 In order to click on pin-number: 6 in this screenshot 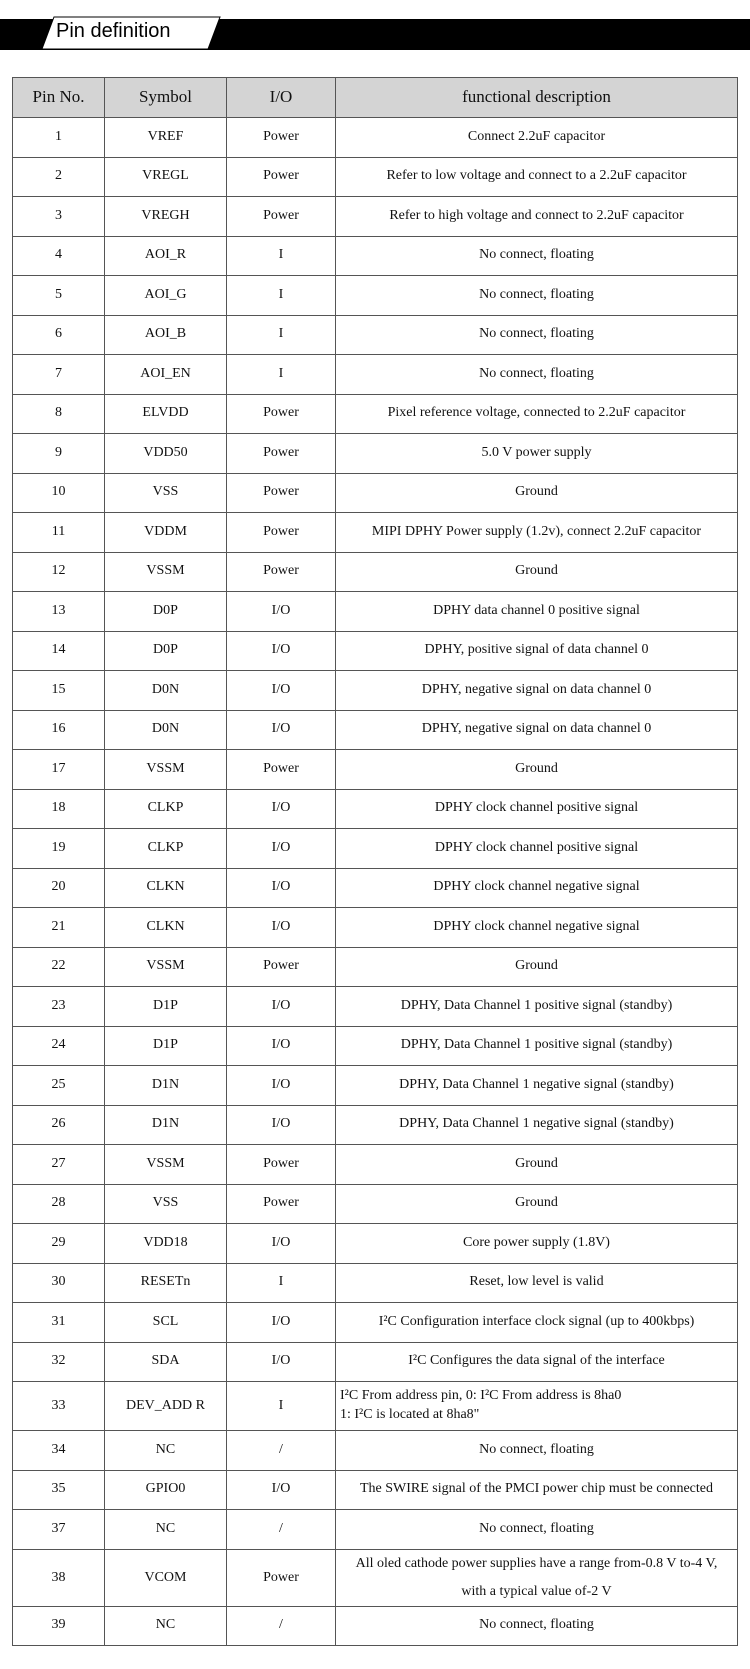, I will do `click(58, 334)`.